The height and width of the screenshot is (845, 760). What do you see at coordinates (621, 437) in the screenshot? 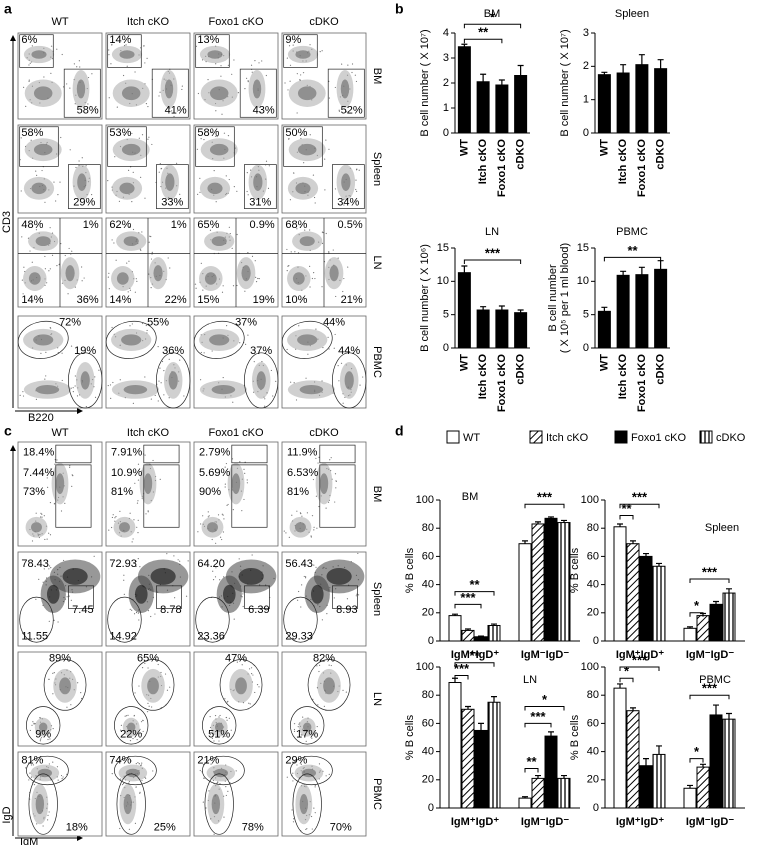
I see `legend-swatch` at bounding box center [621, 437].